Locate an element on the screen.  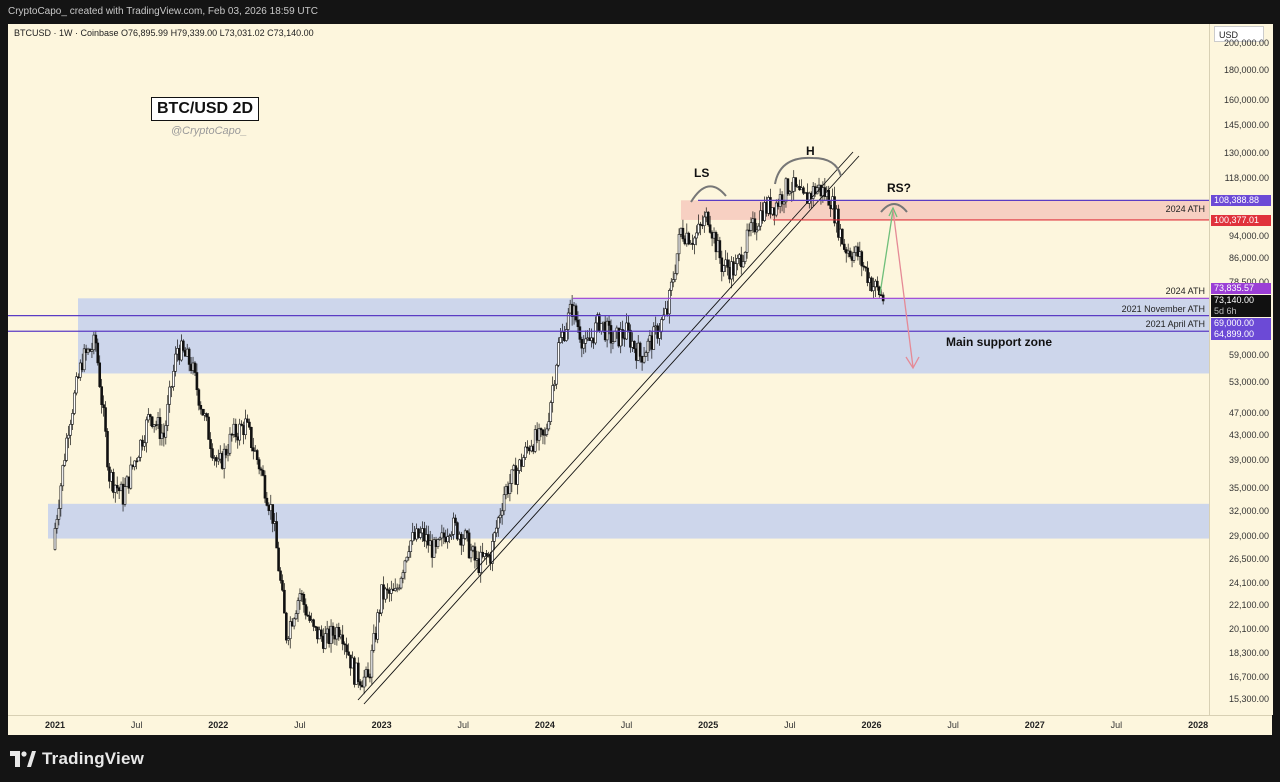
time-label: 2026 is located at coordinates (871, 725).